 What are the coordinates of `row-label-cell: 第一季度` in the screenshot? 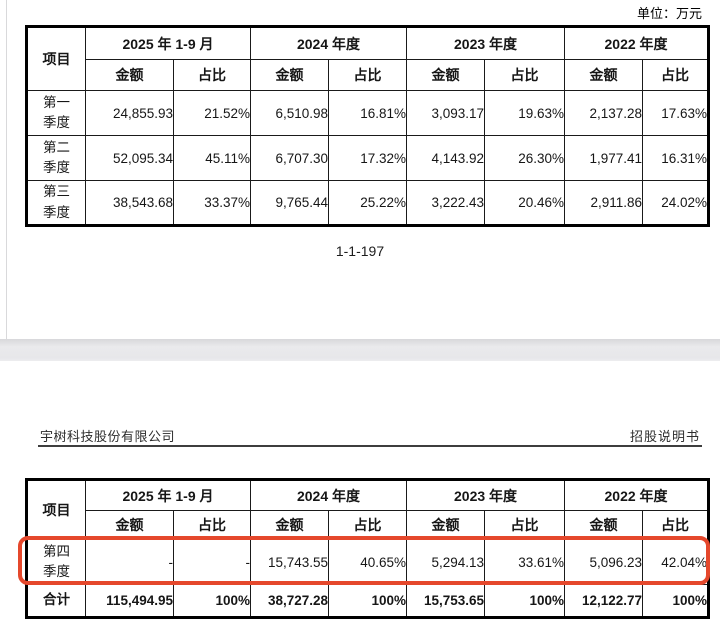 It's located at (56, 113).